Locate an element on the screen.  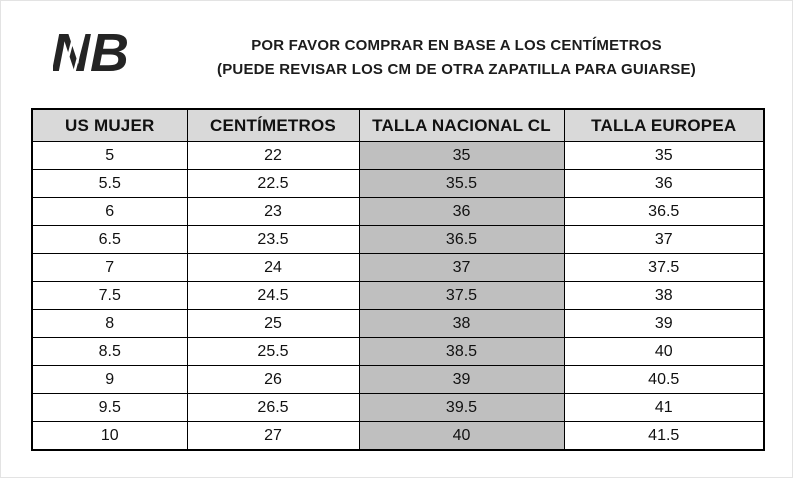
table-row: 5 22 35 35 is located at coordinates (398, 155).